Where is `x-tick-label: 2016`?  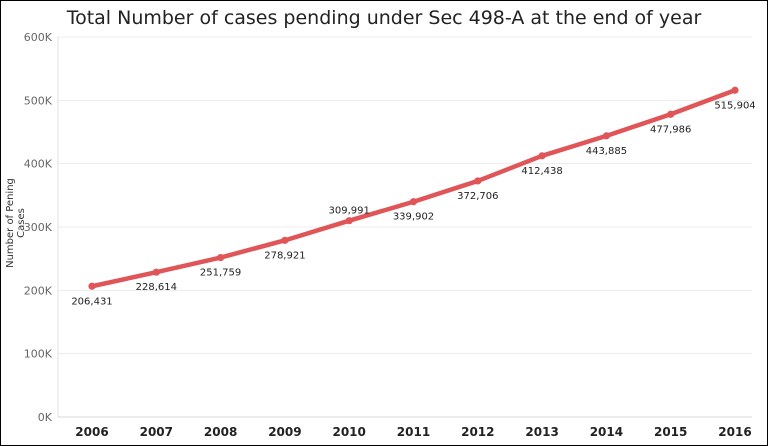
x-tick-label: 2016 is located at coordinates (734, 432).